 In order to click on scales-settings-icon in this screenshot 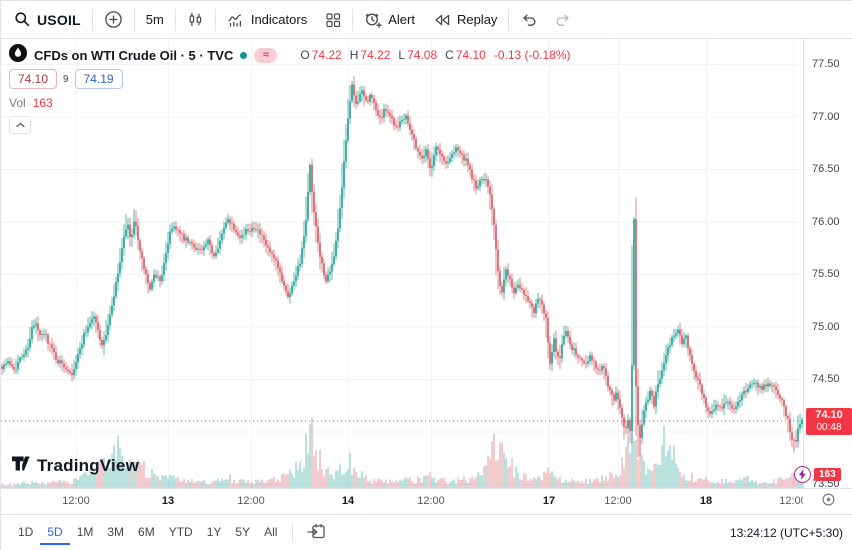, I will do `click(828, 502)`.